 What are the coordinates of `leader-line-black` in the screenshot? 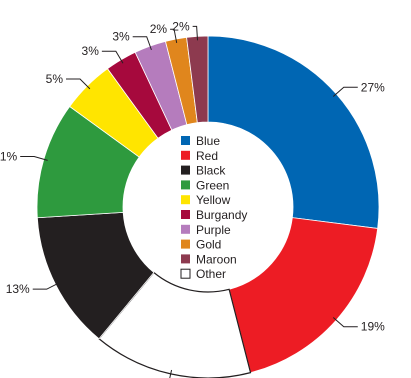 It's located at (46, 286).